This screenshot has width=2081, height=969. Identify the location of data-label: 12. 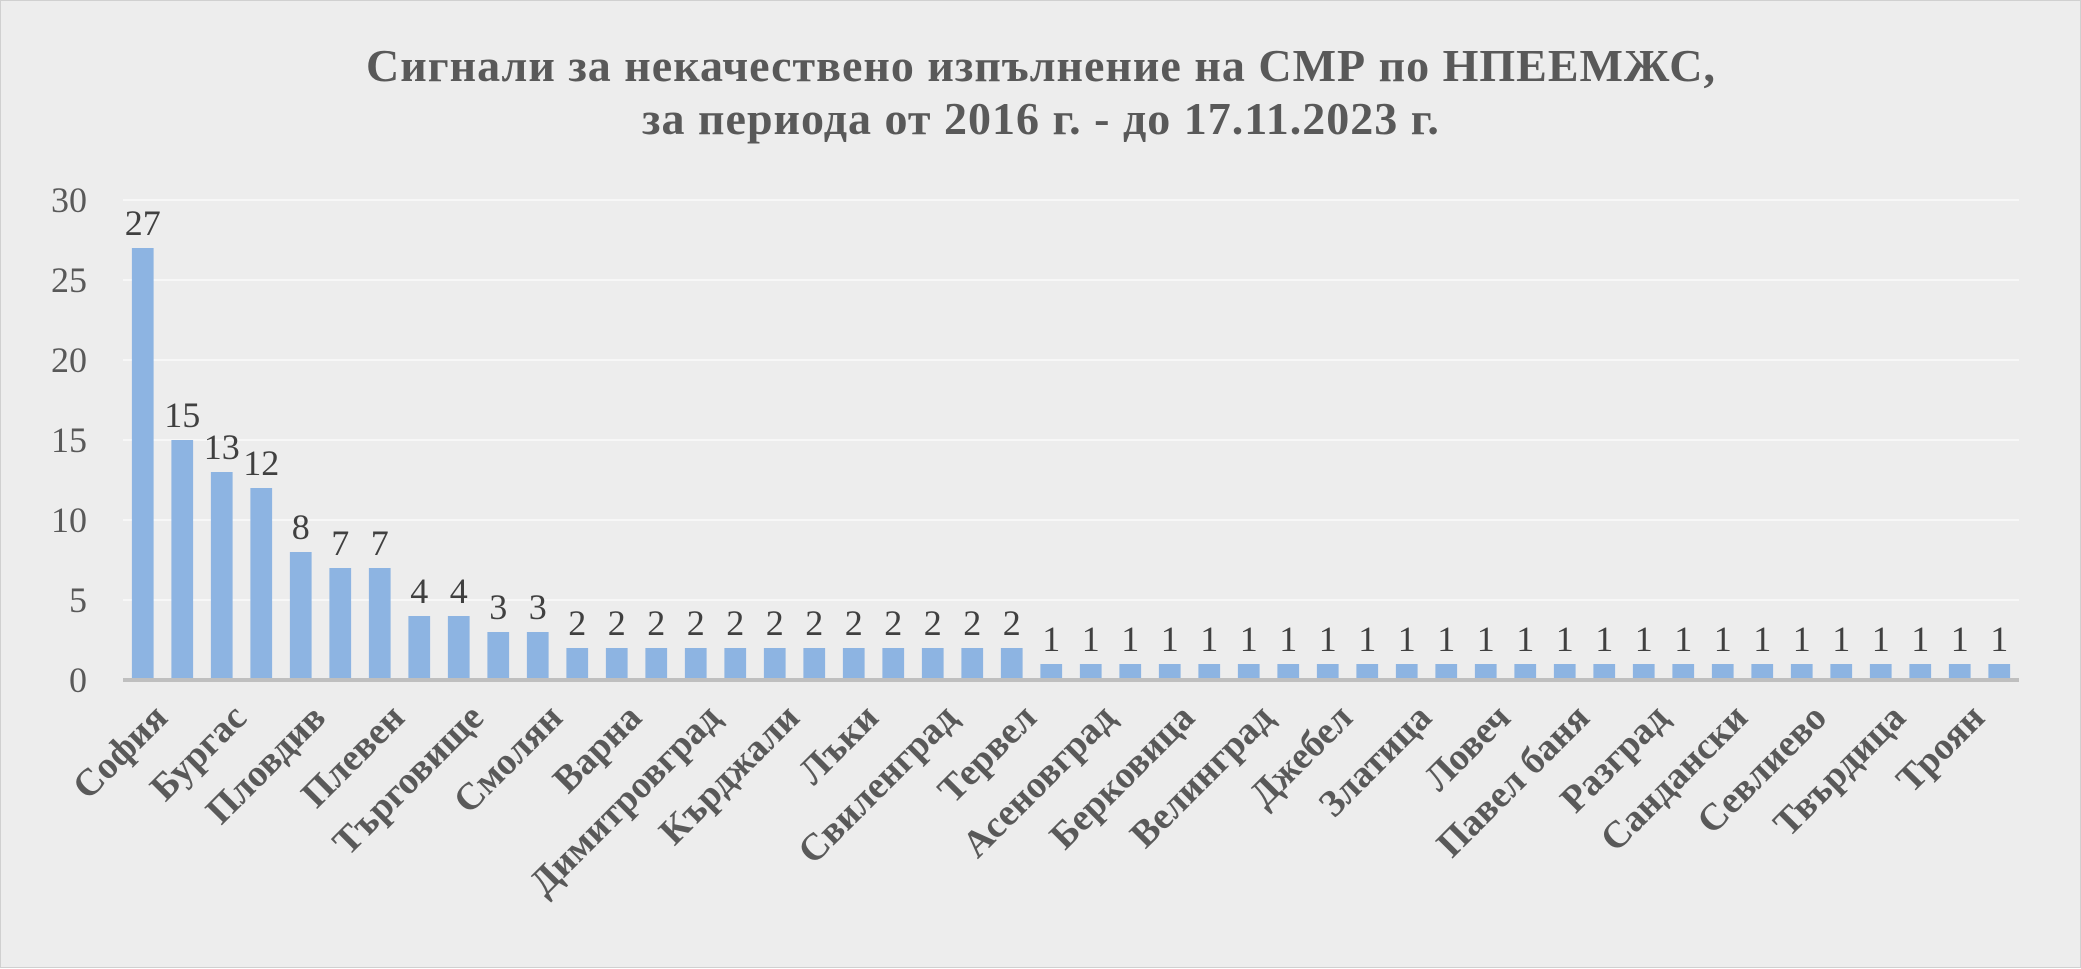
(261, 463).